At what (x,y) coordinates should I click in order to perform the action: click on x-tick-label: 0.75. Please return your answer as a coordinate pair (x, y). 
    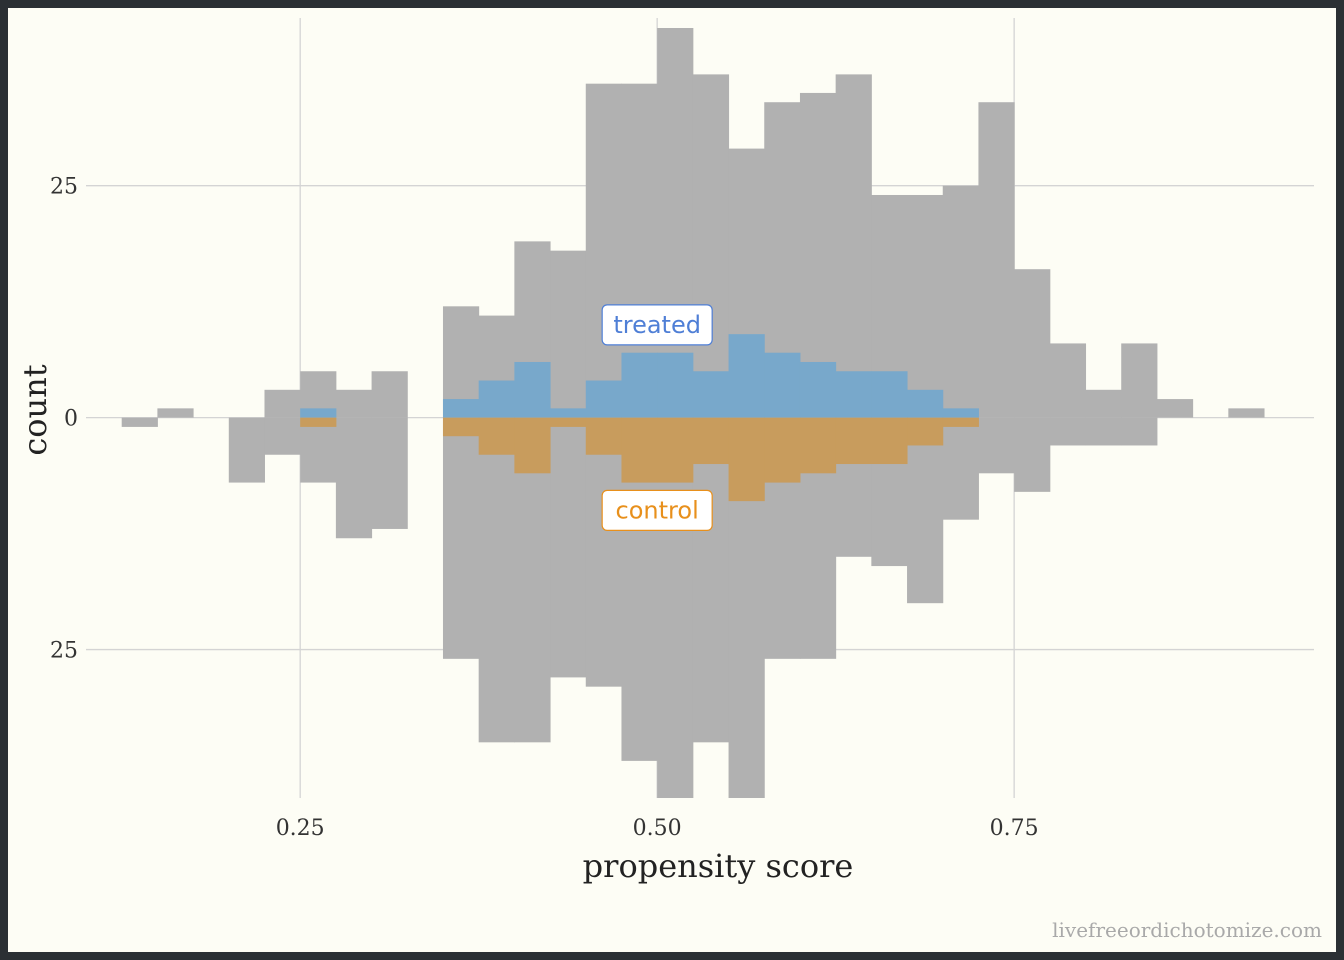
    Looking at the image, I should click on (1014, 828).